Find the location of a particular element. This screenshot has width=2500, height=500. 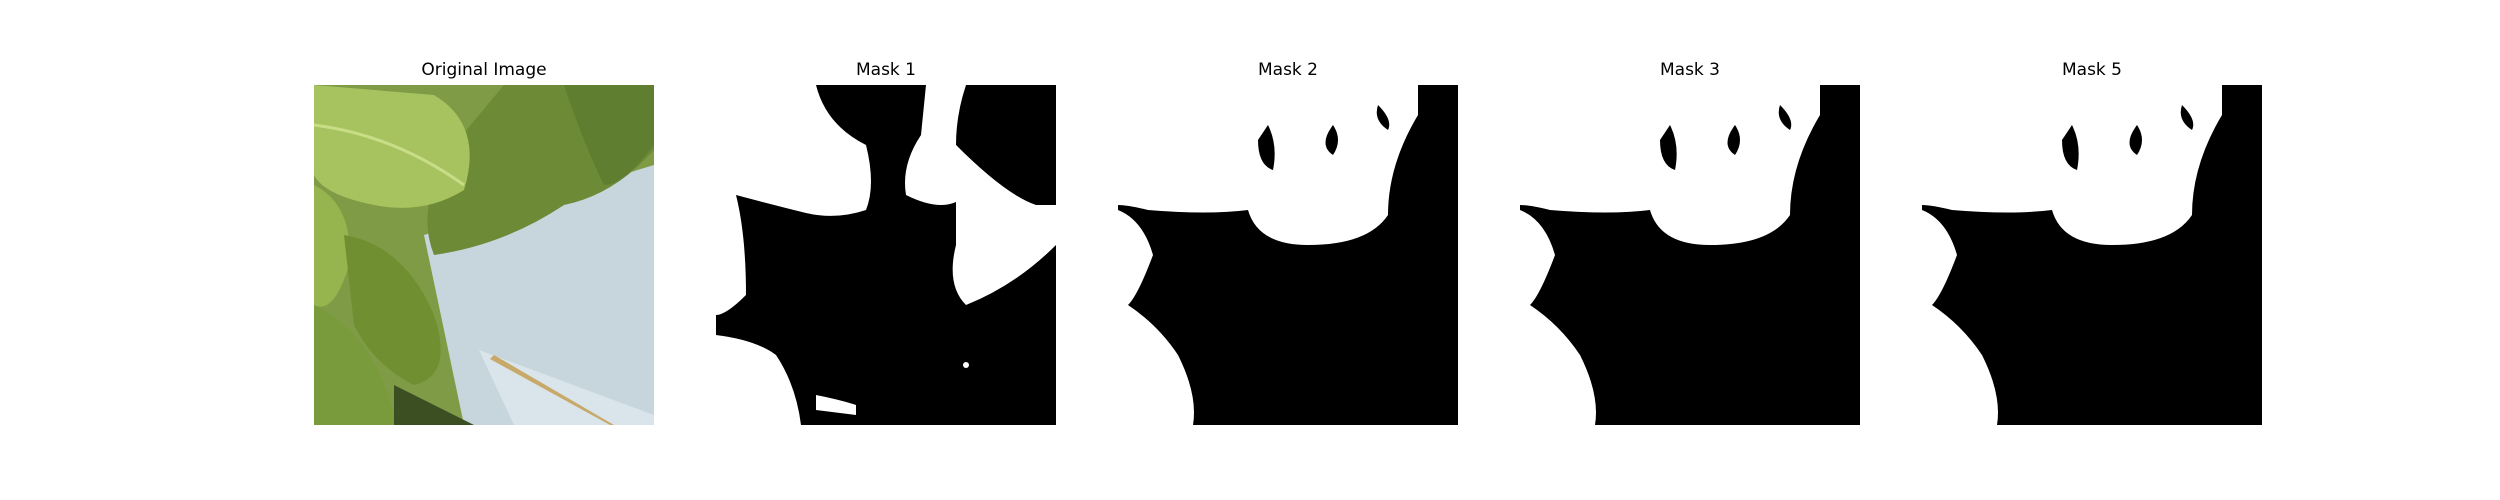

panel-title: Mask 5 is located at coordinates (2091, 70).